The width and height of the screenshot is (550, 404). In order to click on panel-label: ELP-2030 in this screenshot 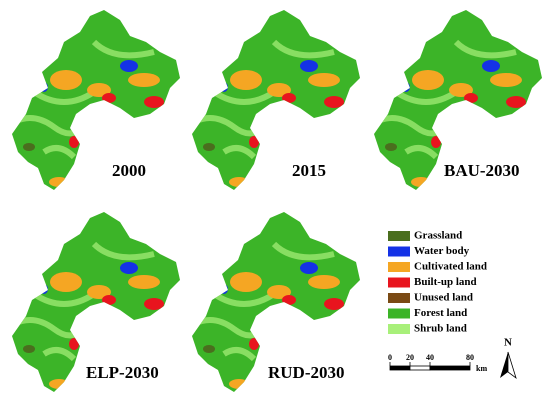, I will do `click(122, 372)`.